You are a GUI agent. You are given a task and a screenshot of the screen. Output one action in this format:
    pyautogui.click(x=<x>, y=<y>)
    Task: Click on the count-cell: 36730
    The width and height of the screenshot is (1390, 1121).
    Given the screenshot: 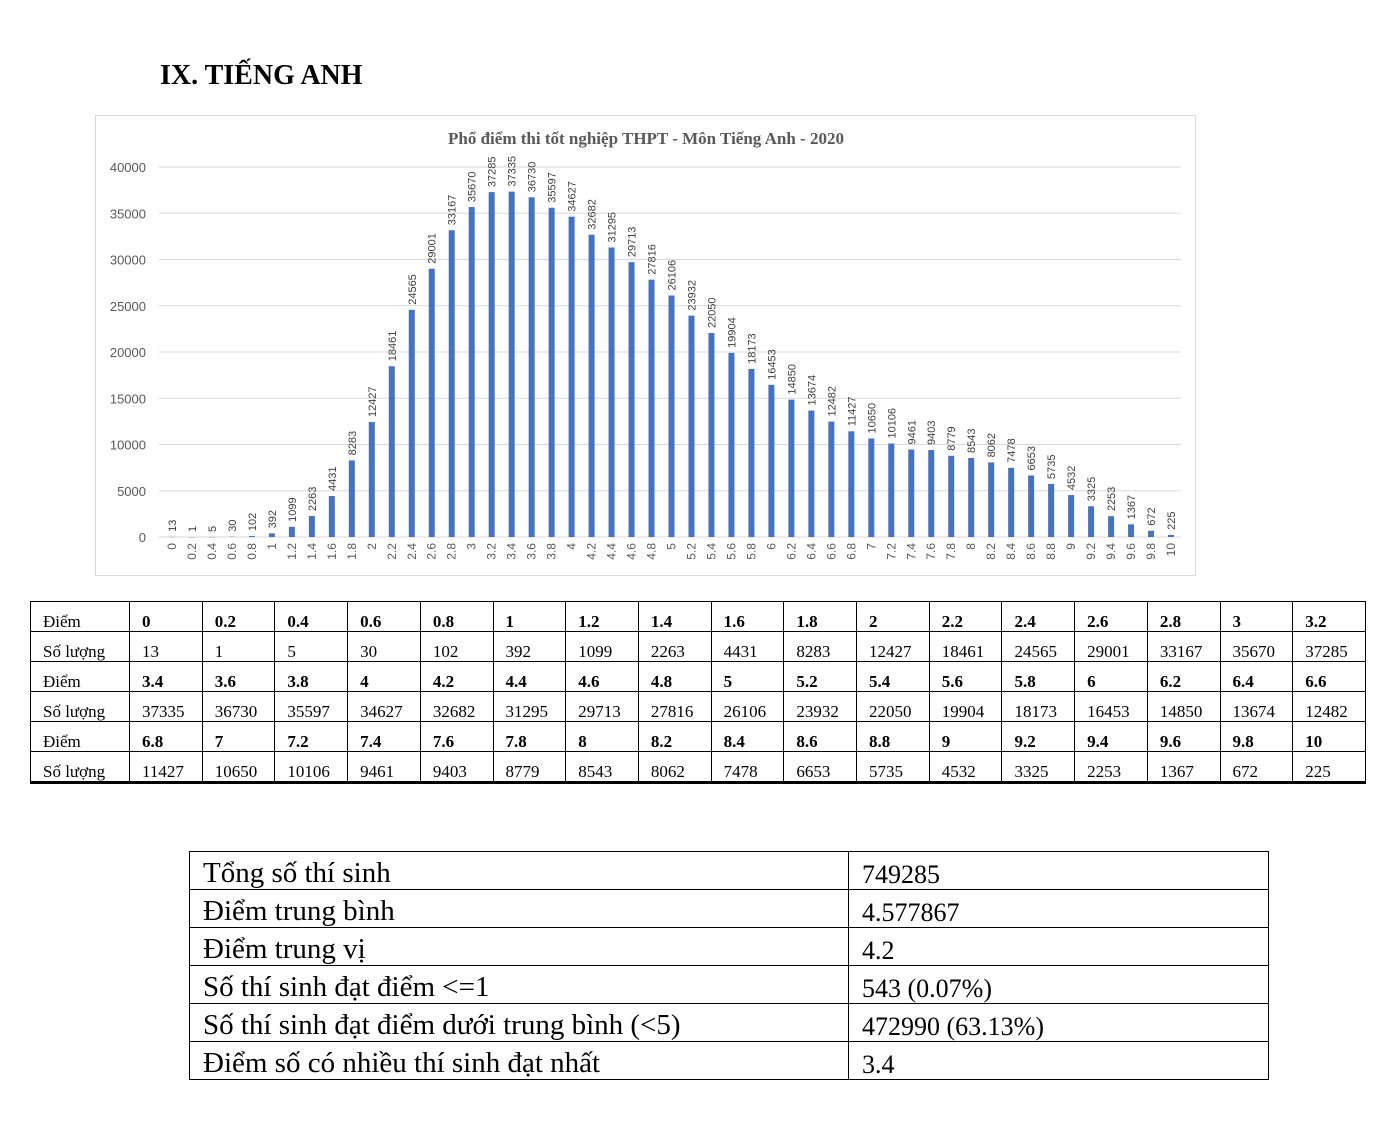 What is the action you would take?
    pyautogui.click(x=238, y=706)
    